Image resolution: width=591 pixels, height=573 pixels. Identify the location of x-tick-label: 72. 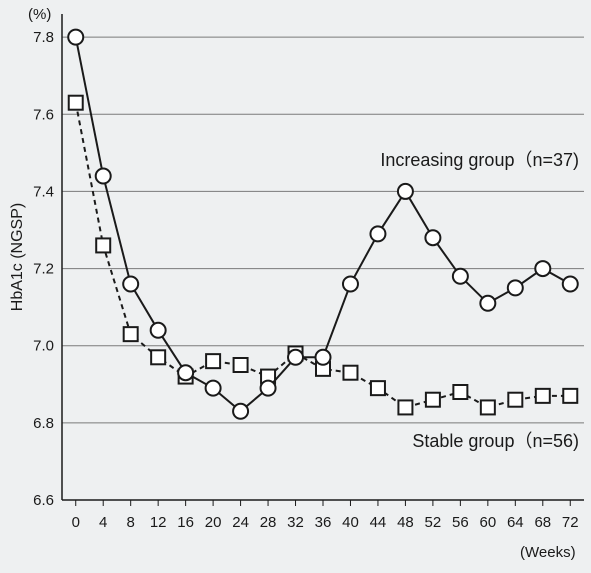
(570, 522).